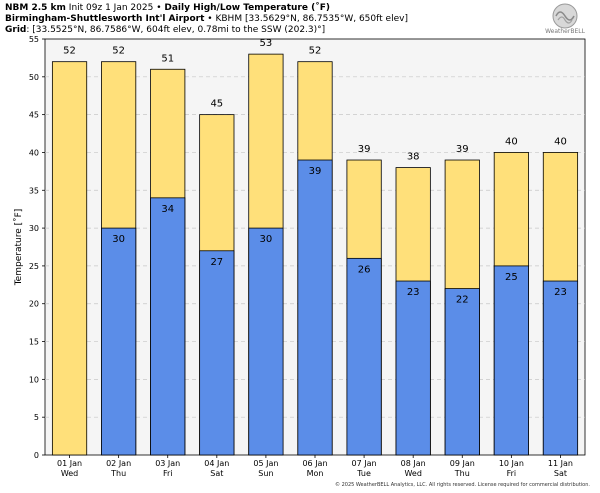 The height and width of the screenshot is (493, 600). Describe the element at coordinates (111, 8) in the screenshot. I see `init-time: Init 09z 1 Jan 2025` at that location.